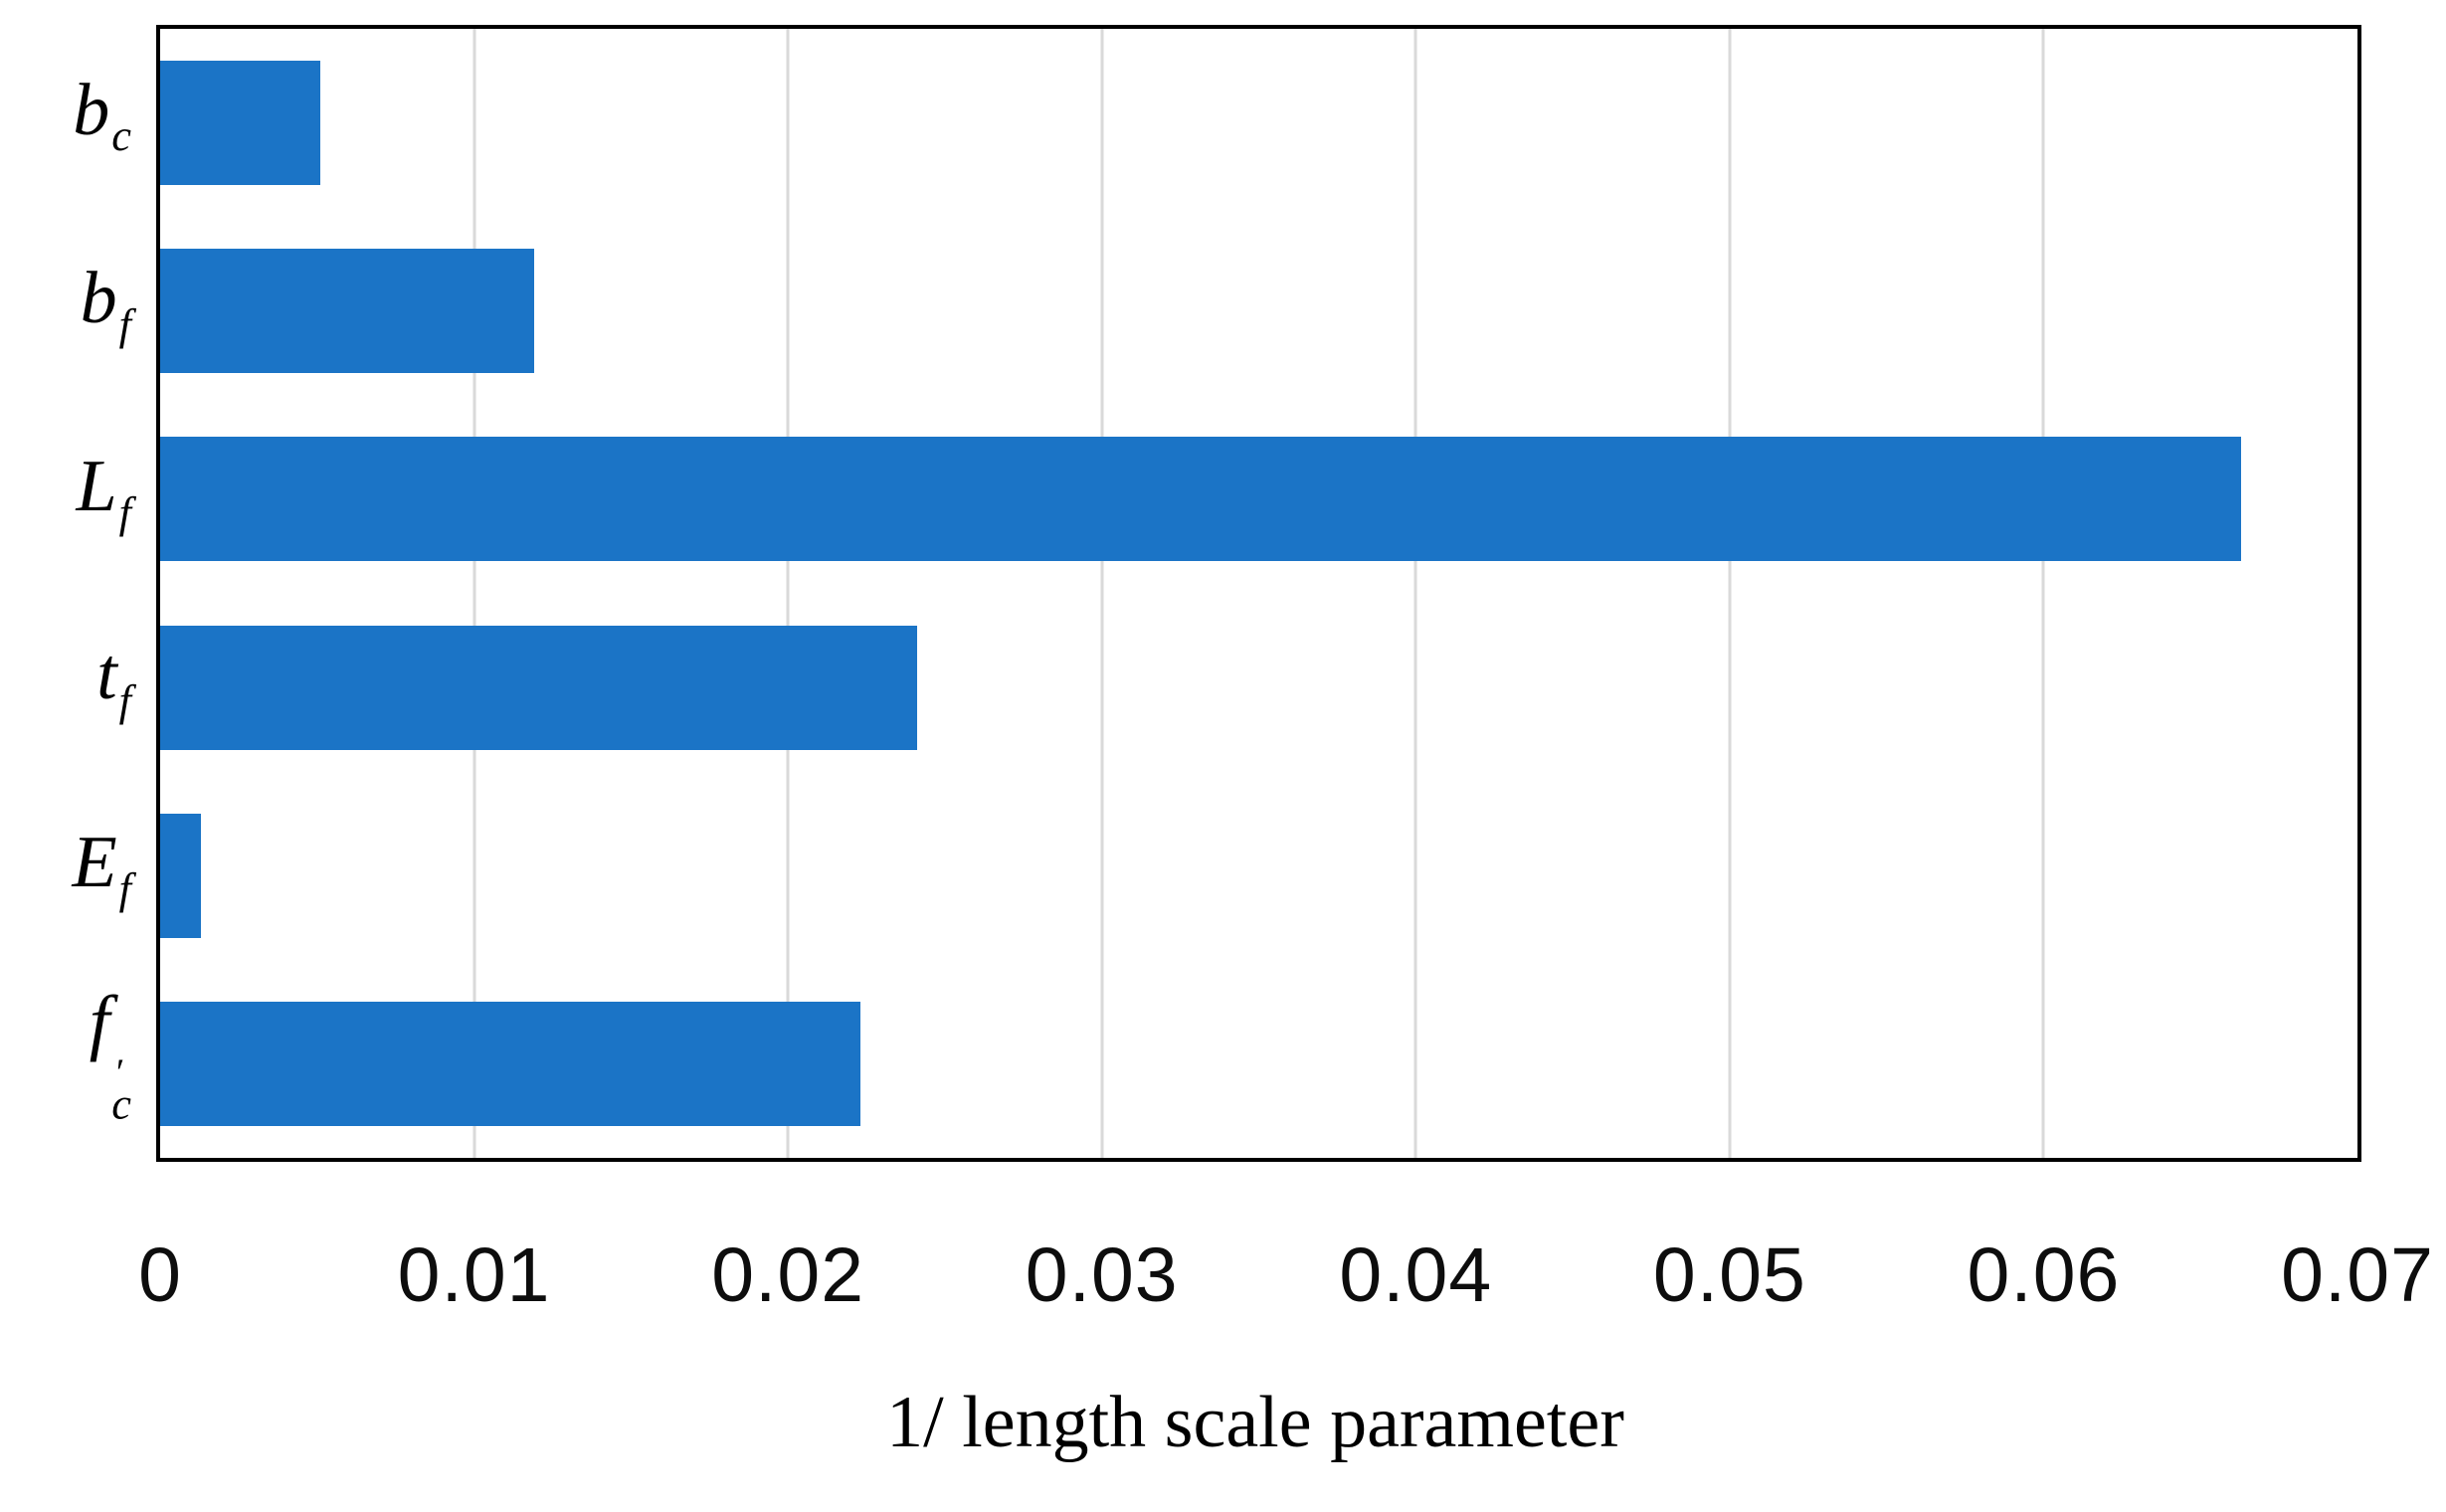 The width and height of the screenshot is (2446, 1512). I want to click on x-tick-label-0: 0, so click(160, 1275).